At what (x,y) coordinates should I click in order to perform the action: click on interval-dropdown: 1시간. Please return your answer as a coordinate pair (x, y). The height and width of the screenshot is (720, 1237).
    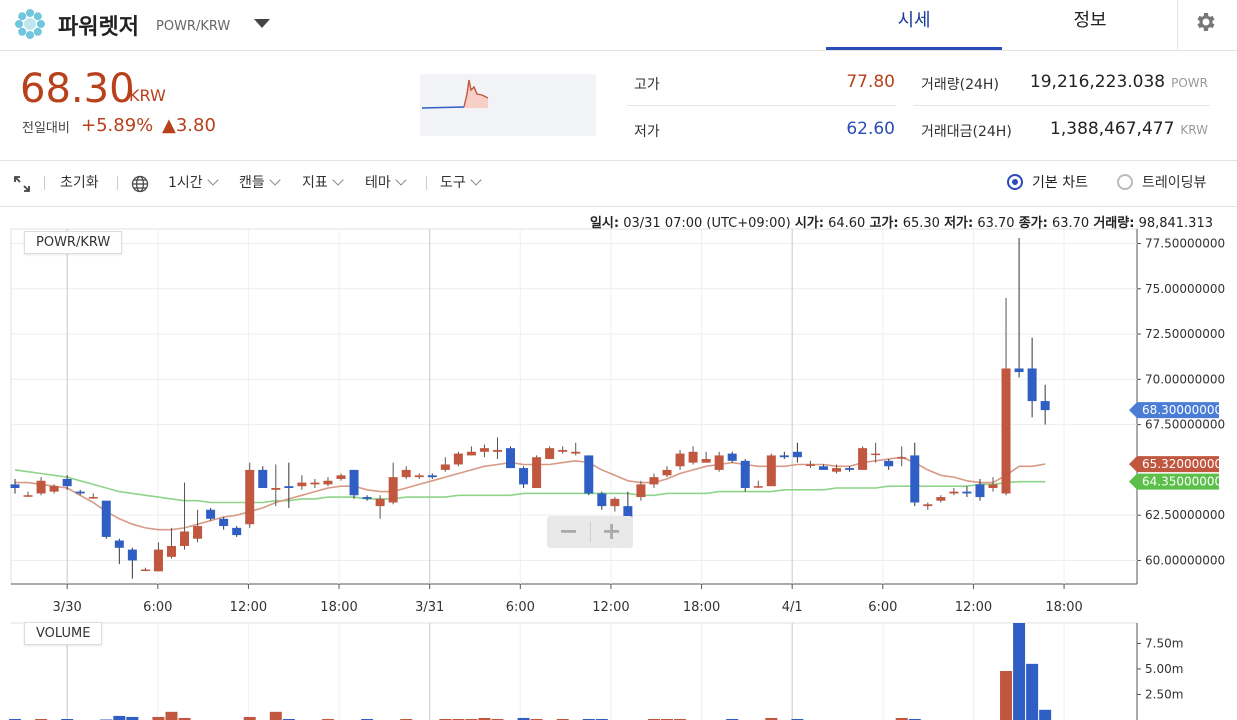
    Looking at the image, I should click on (193, 183).